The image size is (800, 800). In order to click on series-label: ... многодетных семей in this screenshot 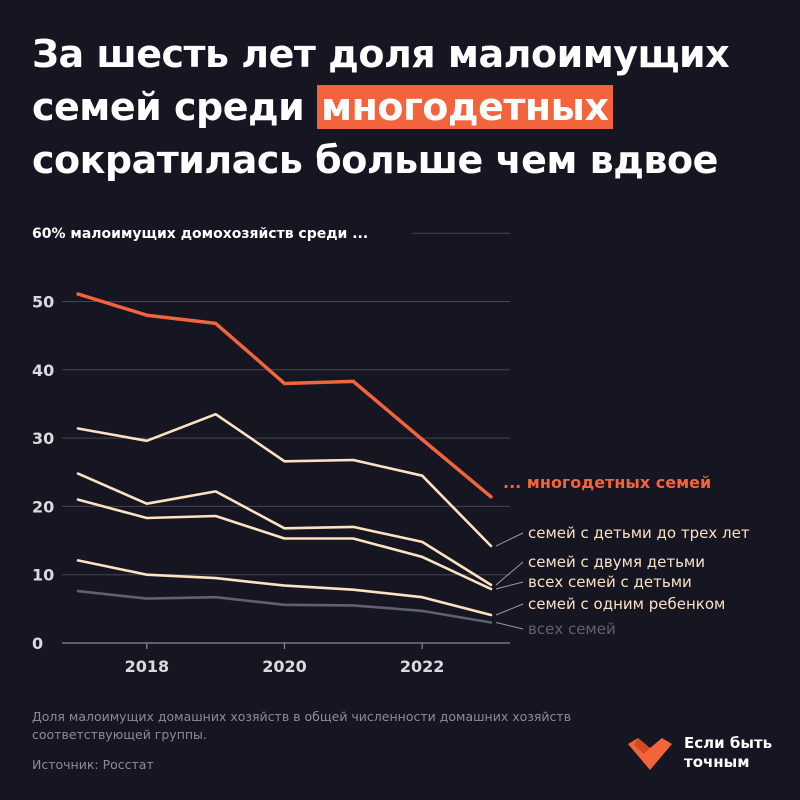, I will do `click(607, 482)`.